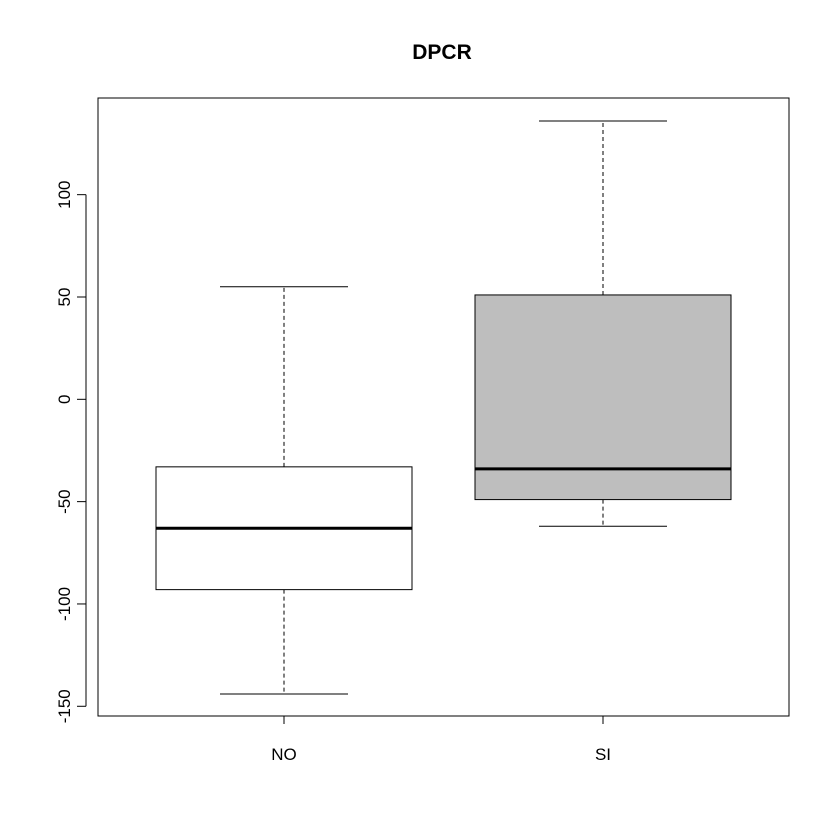  Describe the element at coordinates (64, 399) in the screenshot. I see `y-tick-label: 0` at that location.